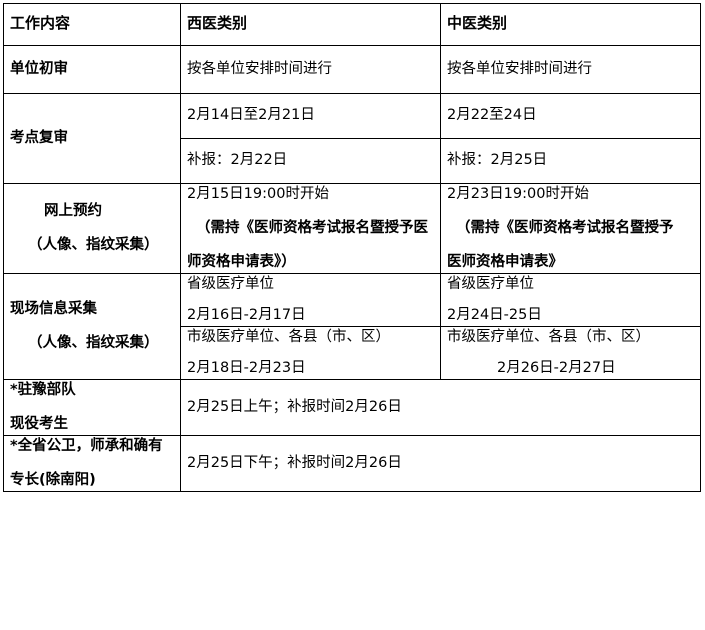 This screenshot has height=630, width=705. I want to click on onsite-western-provincial-block: 省级医疗单位 2月16日-2月17日, so click(310, 300).